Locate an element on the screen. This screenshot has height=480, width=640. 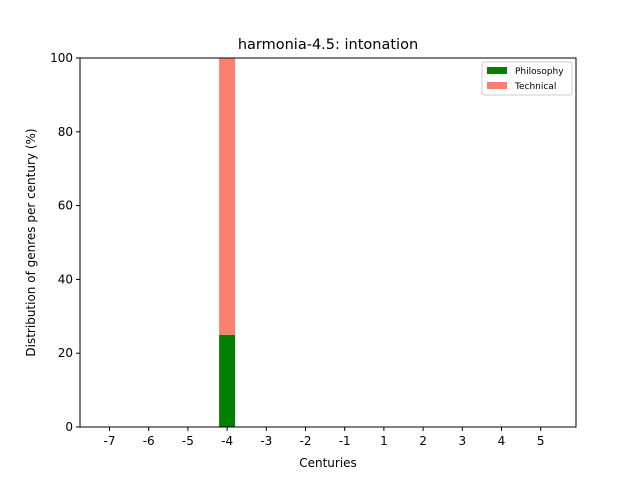
x-tick-label: -1 is located at coordinates (345, 441).